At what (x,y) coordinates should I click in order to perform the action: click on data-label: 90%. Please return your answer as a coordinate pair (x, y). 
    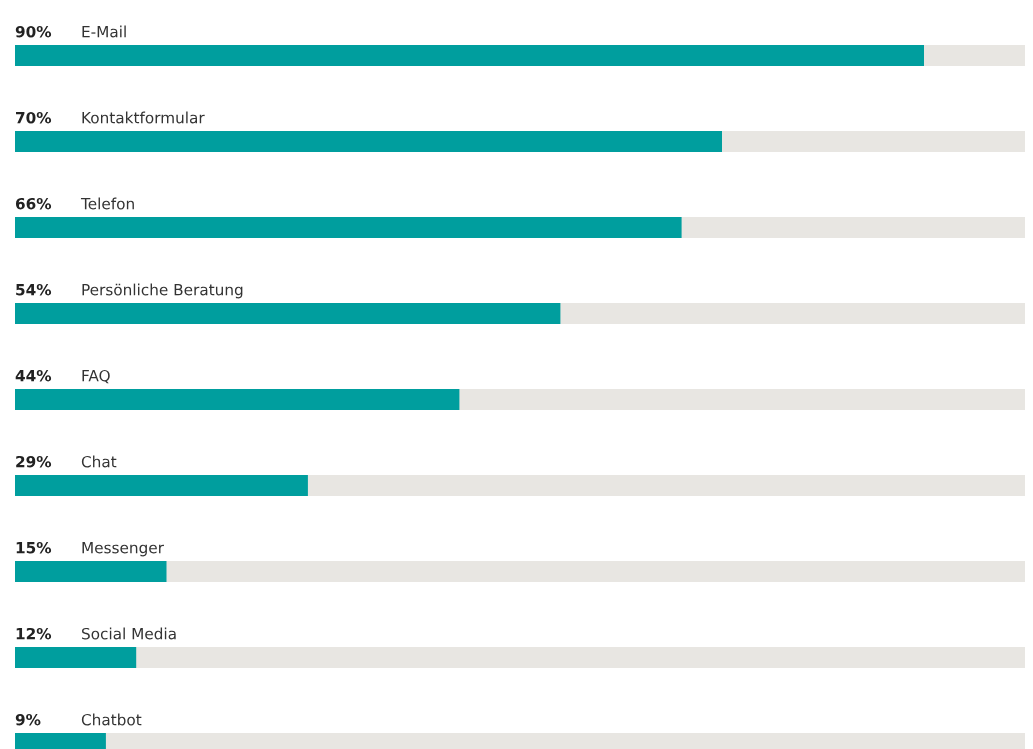
    Looking at the image, I should click on (33, 31).